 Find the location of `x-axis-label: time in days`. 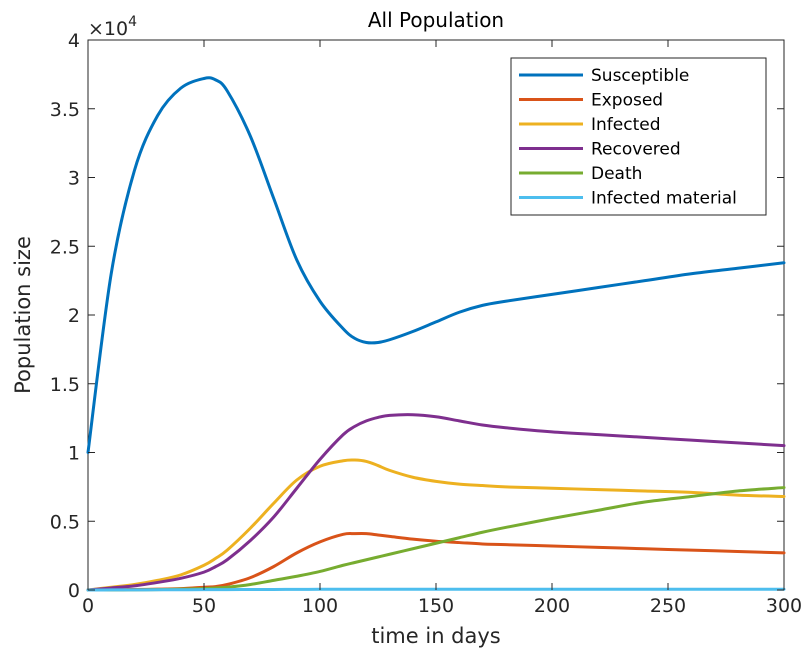

x-axis-label: time in days is located at coordinates (436, 636).